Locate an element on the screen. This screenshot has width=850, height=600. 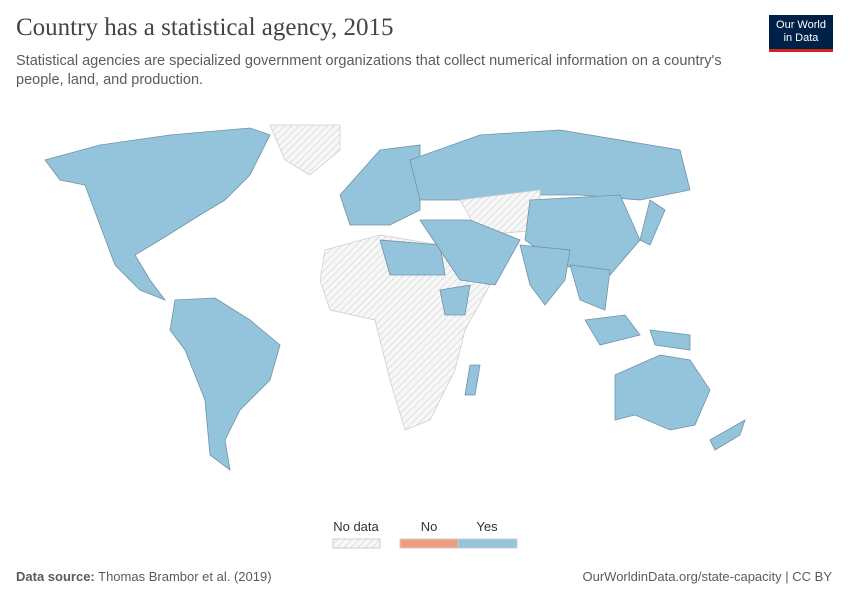
legend-label: No is located at coordinates (429, 526).